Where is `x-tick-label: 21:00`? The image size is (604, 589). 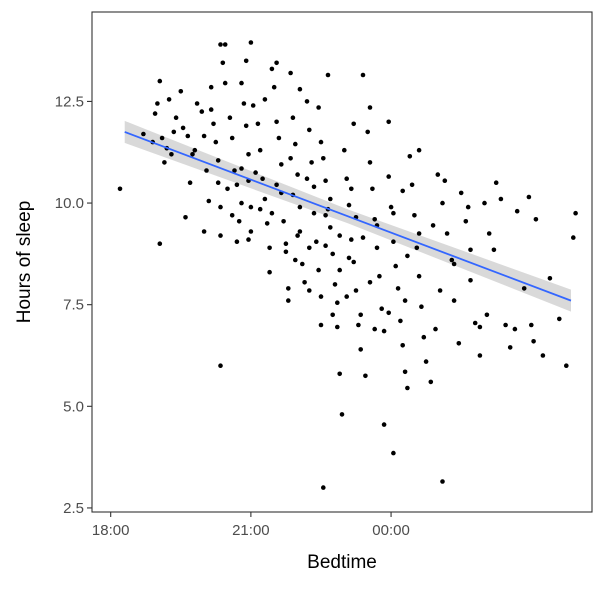 x-tick-label: 21:00 is located at coordinates (251, 530).